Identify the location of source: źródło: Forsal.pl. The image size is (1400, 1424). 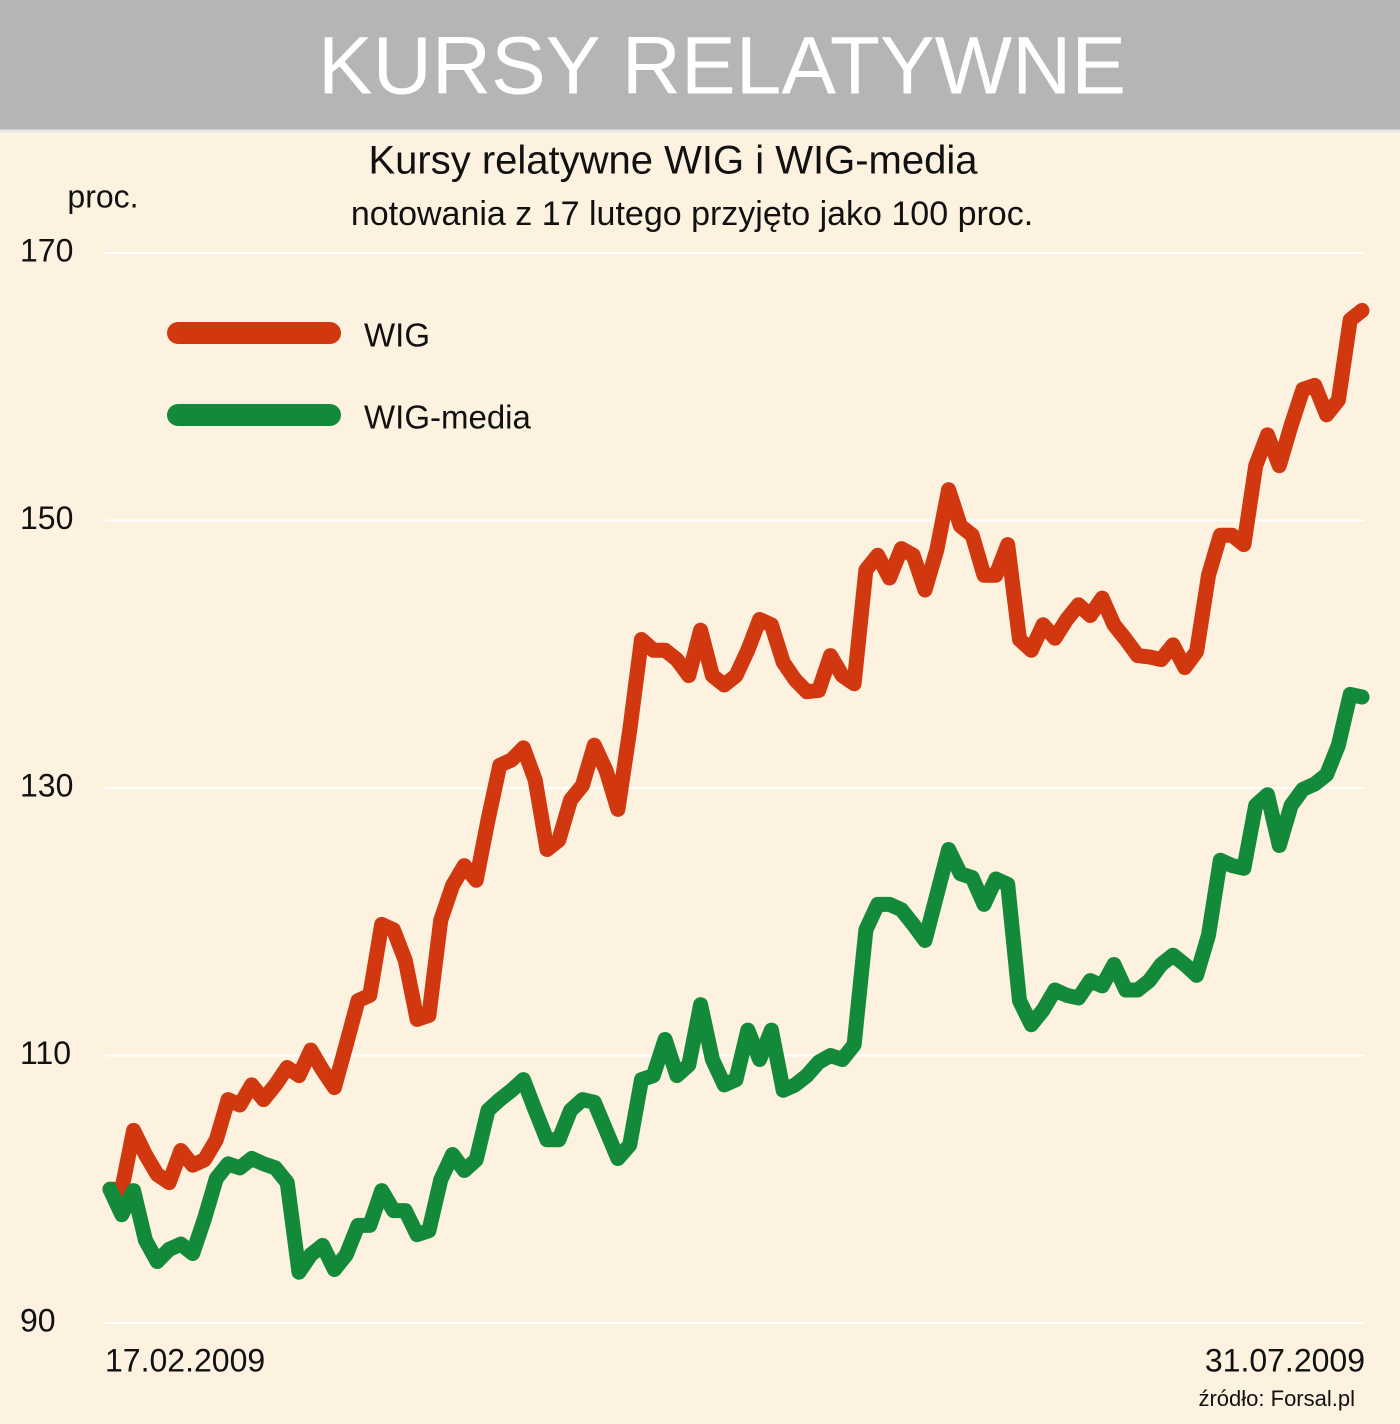
(1276, 1398).